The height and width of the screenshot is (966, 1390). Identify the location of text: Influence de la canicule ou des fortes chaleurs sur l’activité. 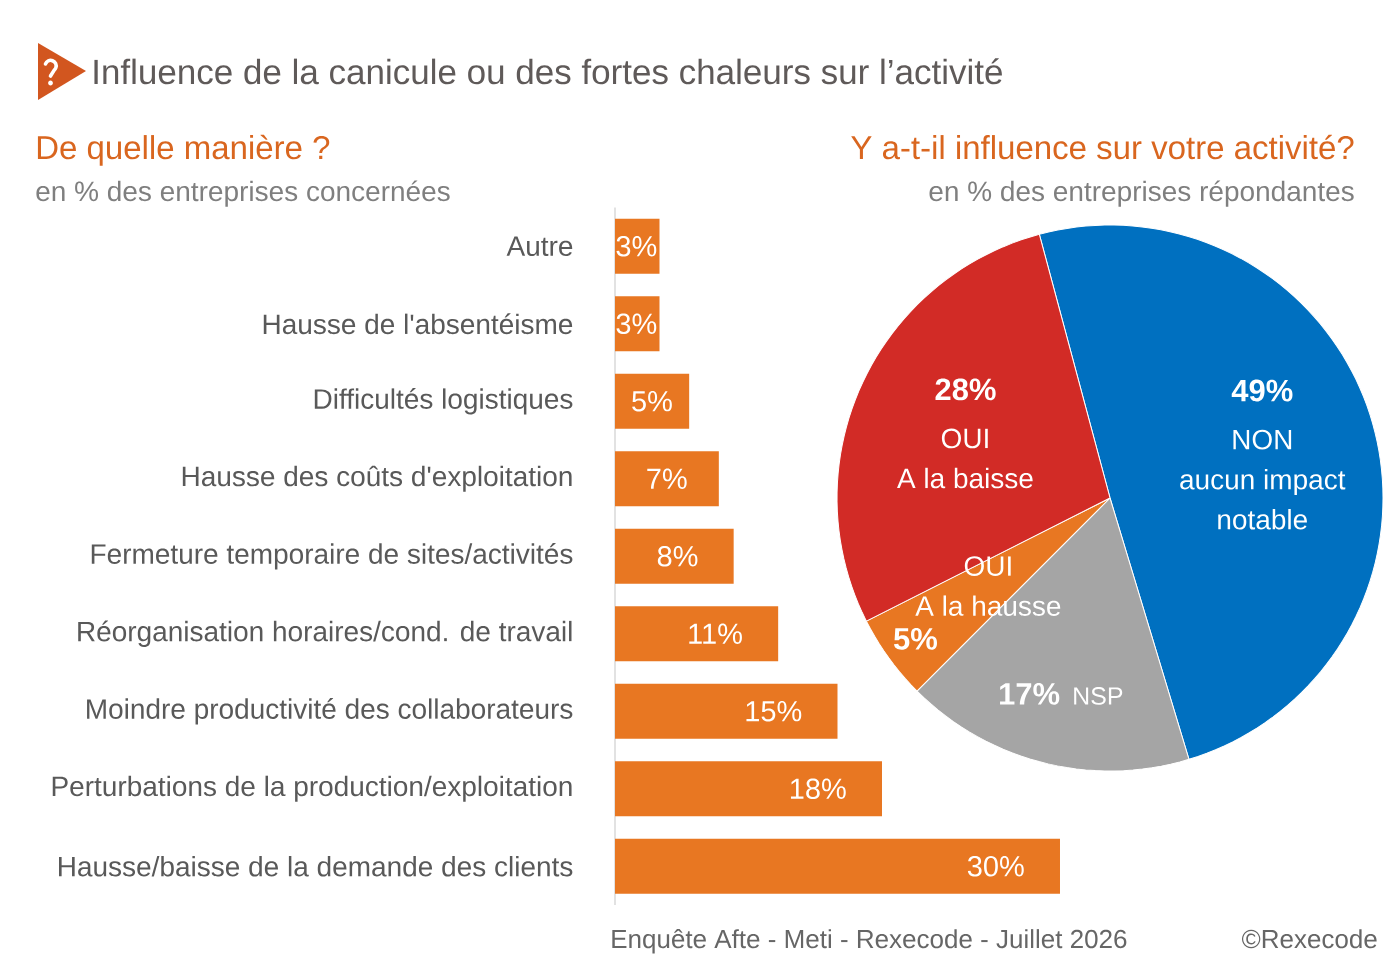
(548, 71).